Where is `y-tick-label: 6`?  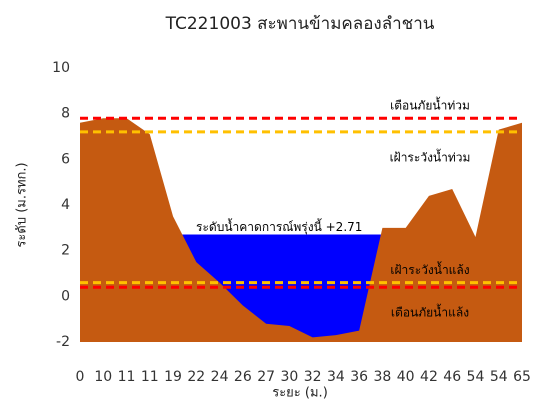 y-tick-label: 6 is located at coordinates (65, 159).